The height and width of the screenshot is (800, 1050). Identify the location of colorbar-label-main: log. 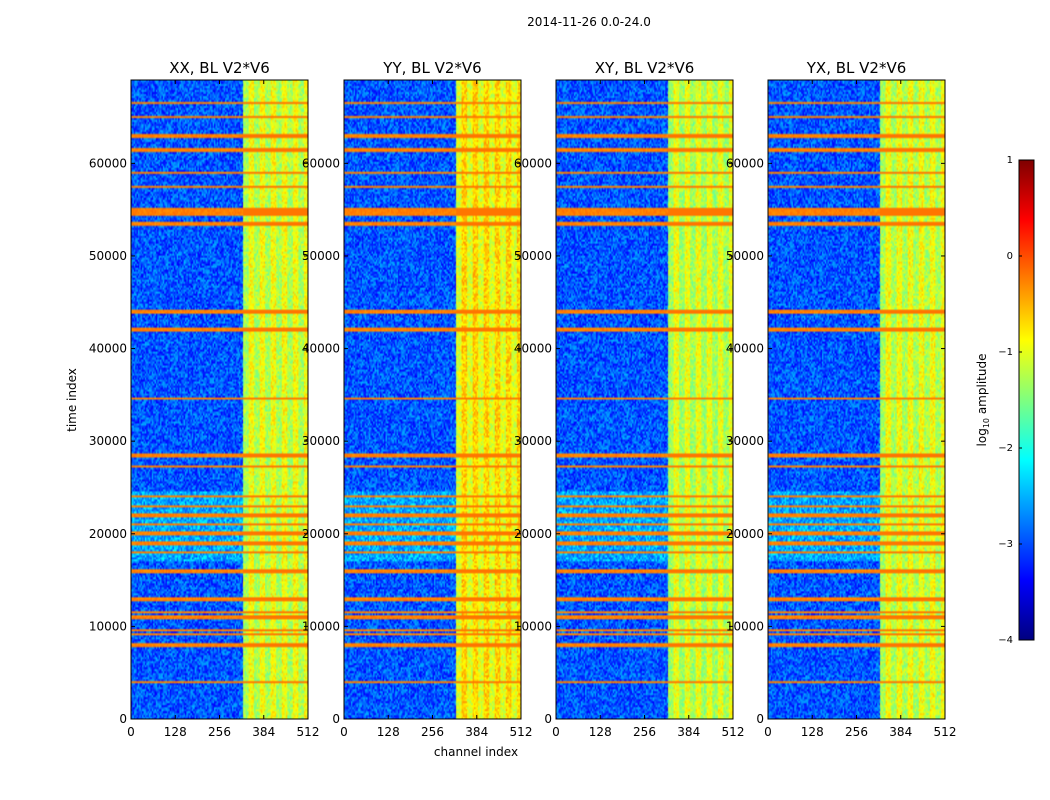
(982, 437).